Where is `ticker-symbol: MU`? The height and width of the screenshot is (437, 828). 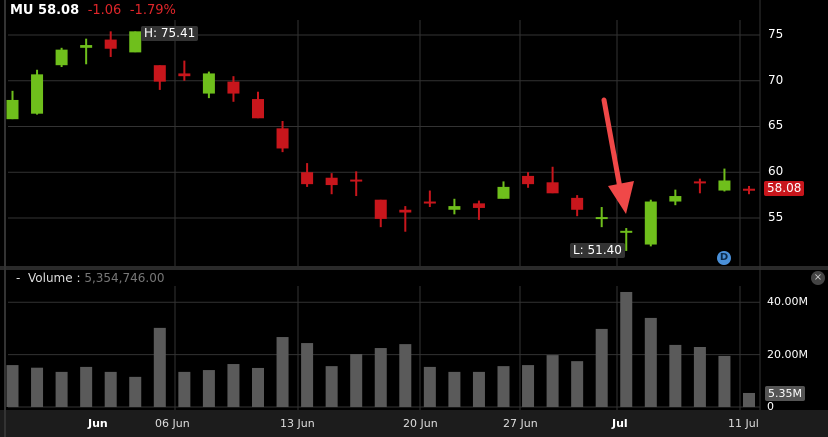 ticker-symbol: MU is located at coordinates (22, 10).